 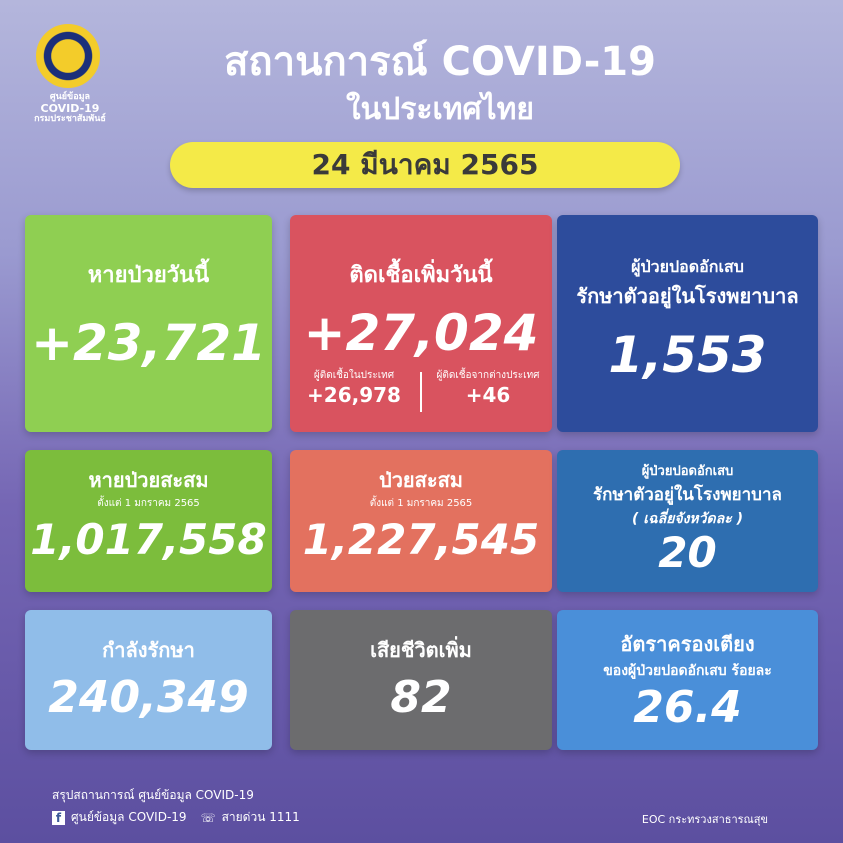 What do you see at coordinates (687, 644) in the screenshot?
I see `card-label: อัตราครองเตียง` at bounding box center [687, 644].